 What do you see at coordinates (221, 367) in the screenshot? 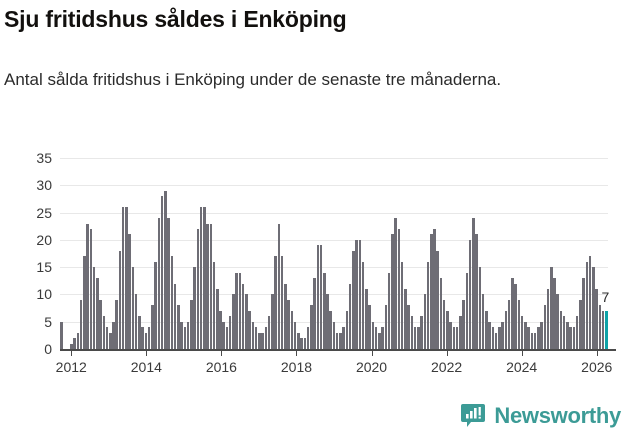
I see `x-axis-tick-label: 2016` at bounding box center [221, 367].